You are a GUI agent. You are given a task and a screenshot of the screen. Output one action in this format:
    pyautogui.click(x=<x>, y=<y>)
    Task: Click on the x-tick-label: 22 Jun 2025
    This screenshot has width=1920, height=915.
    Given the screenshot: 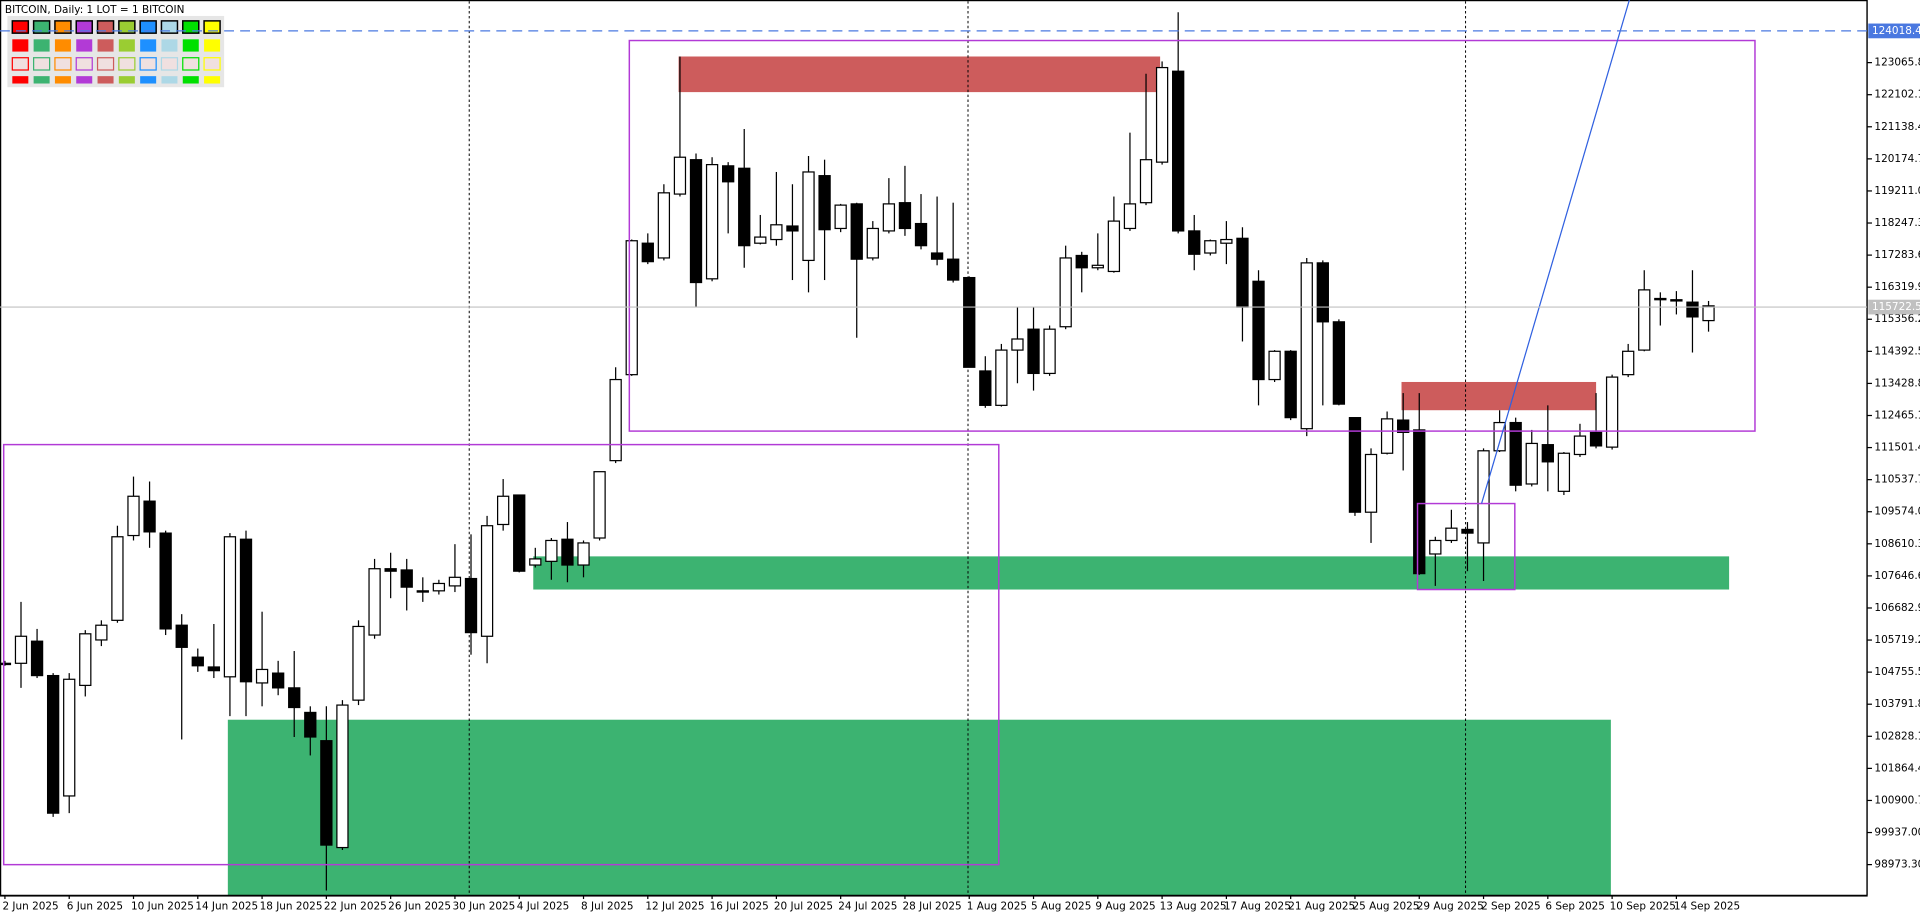 What is the action you would take?
    pyautogui.click(x=355, y=906)
    